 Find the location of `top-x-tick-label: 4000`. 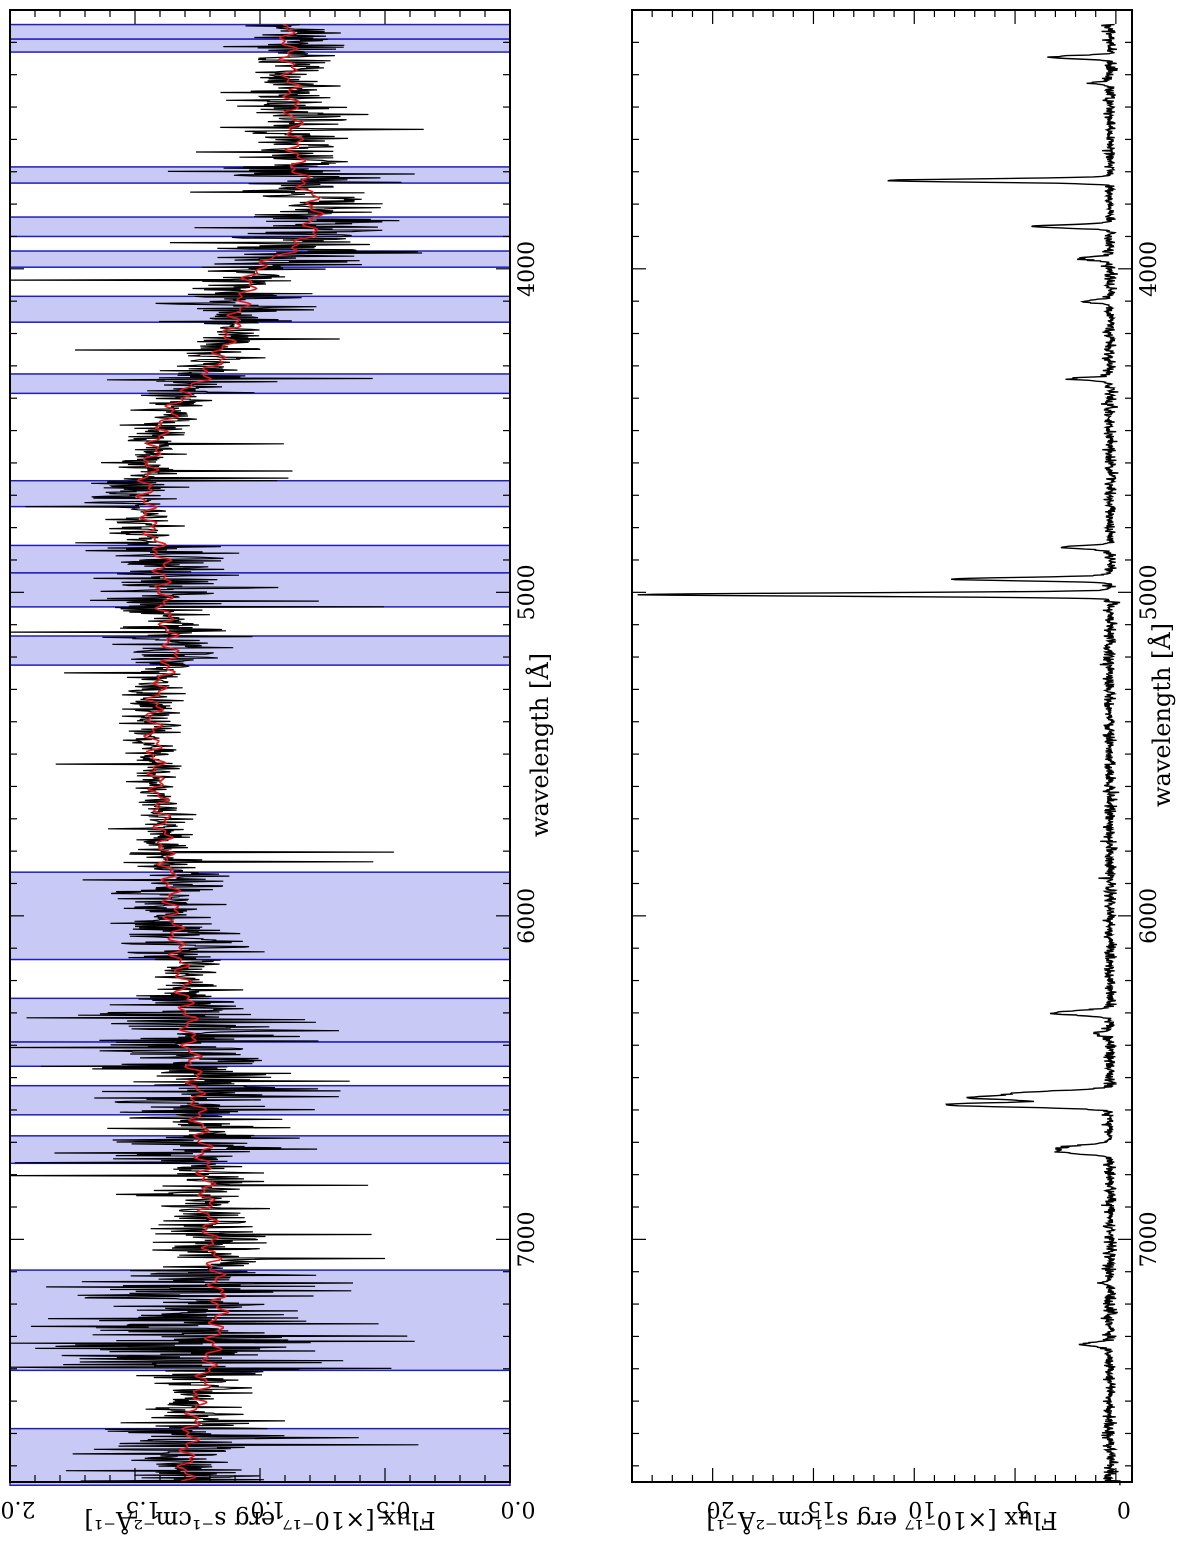

top-x-tick-label: 4000 is located at coordinates (527, 269).